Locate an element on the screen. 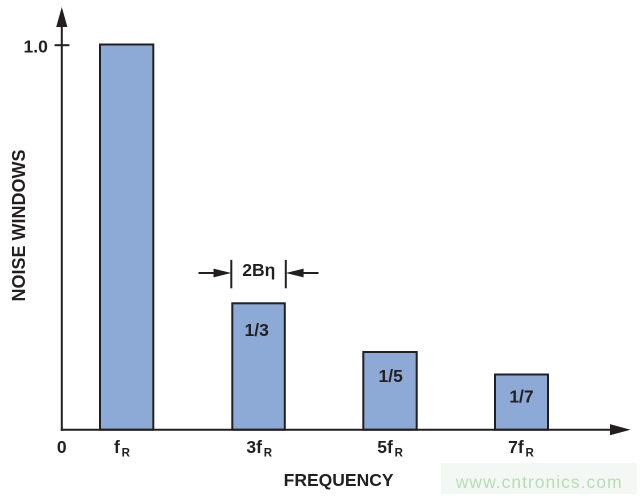  svg-text: 0 is located at coordinates (62, 447).